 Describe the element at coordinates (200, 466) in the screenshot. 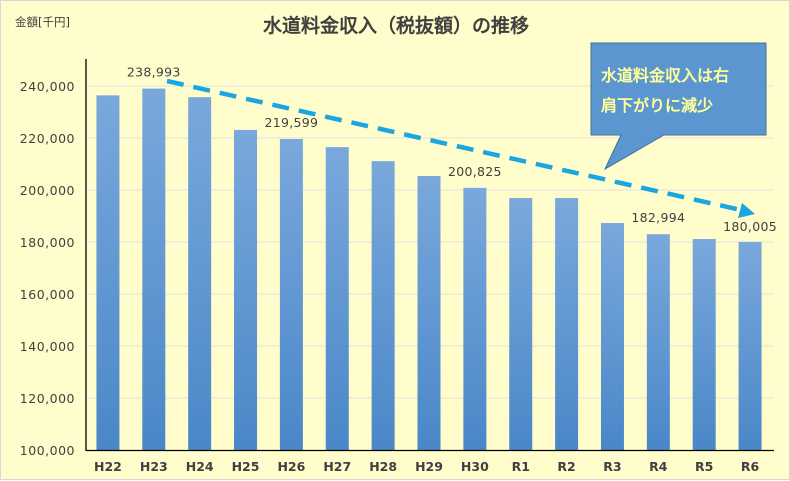

I see `x-tick-label: H24` at that location.